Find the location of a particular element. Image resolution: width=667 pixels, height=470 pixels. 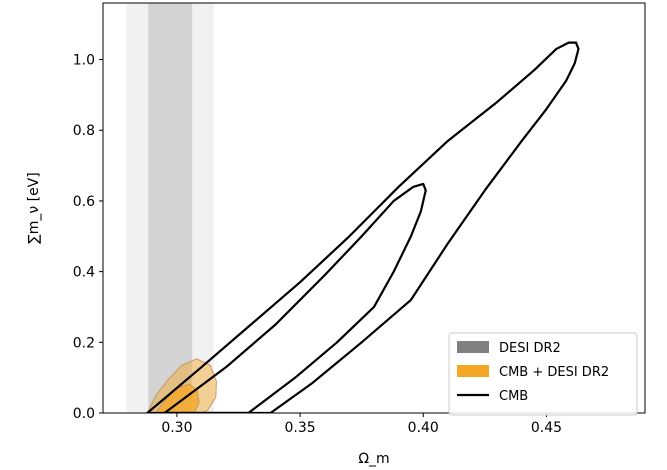

legend-label: DESI DR2 is located at coordinates (530, 348).